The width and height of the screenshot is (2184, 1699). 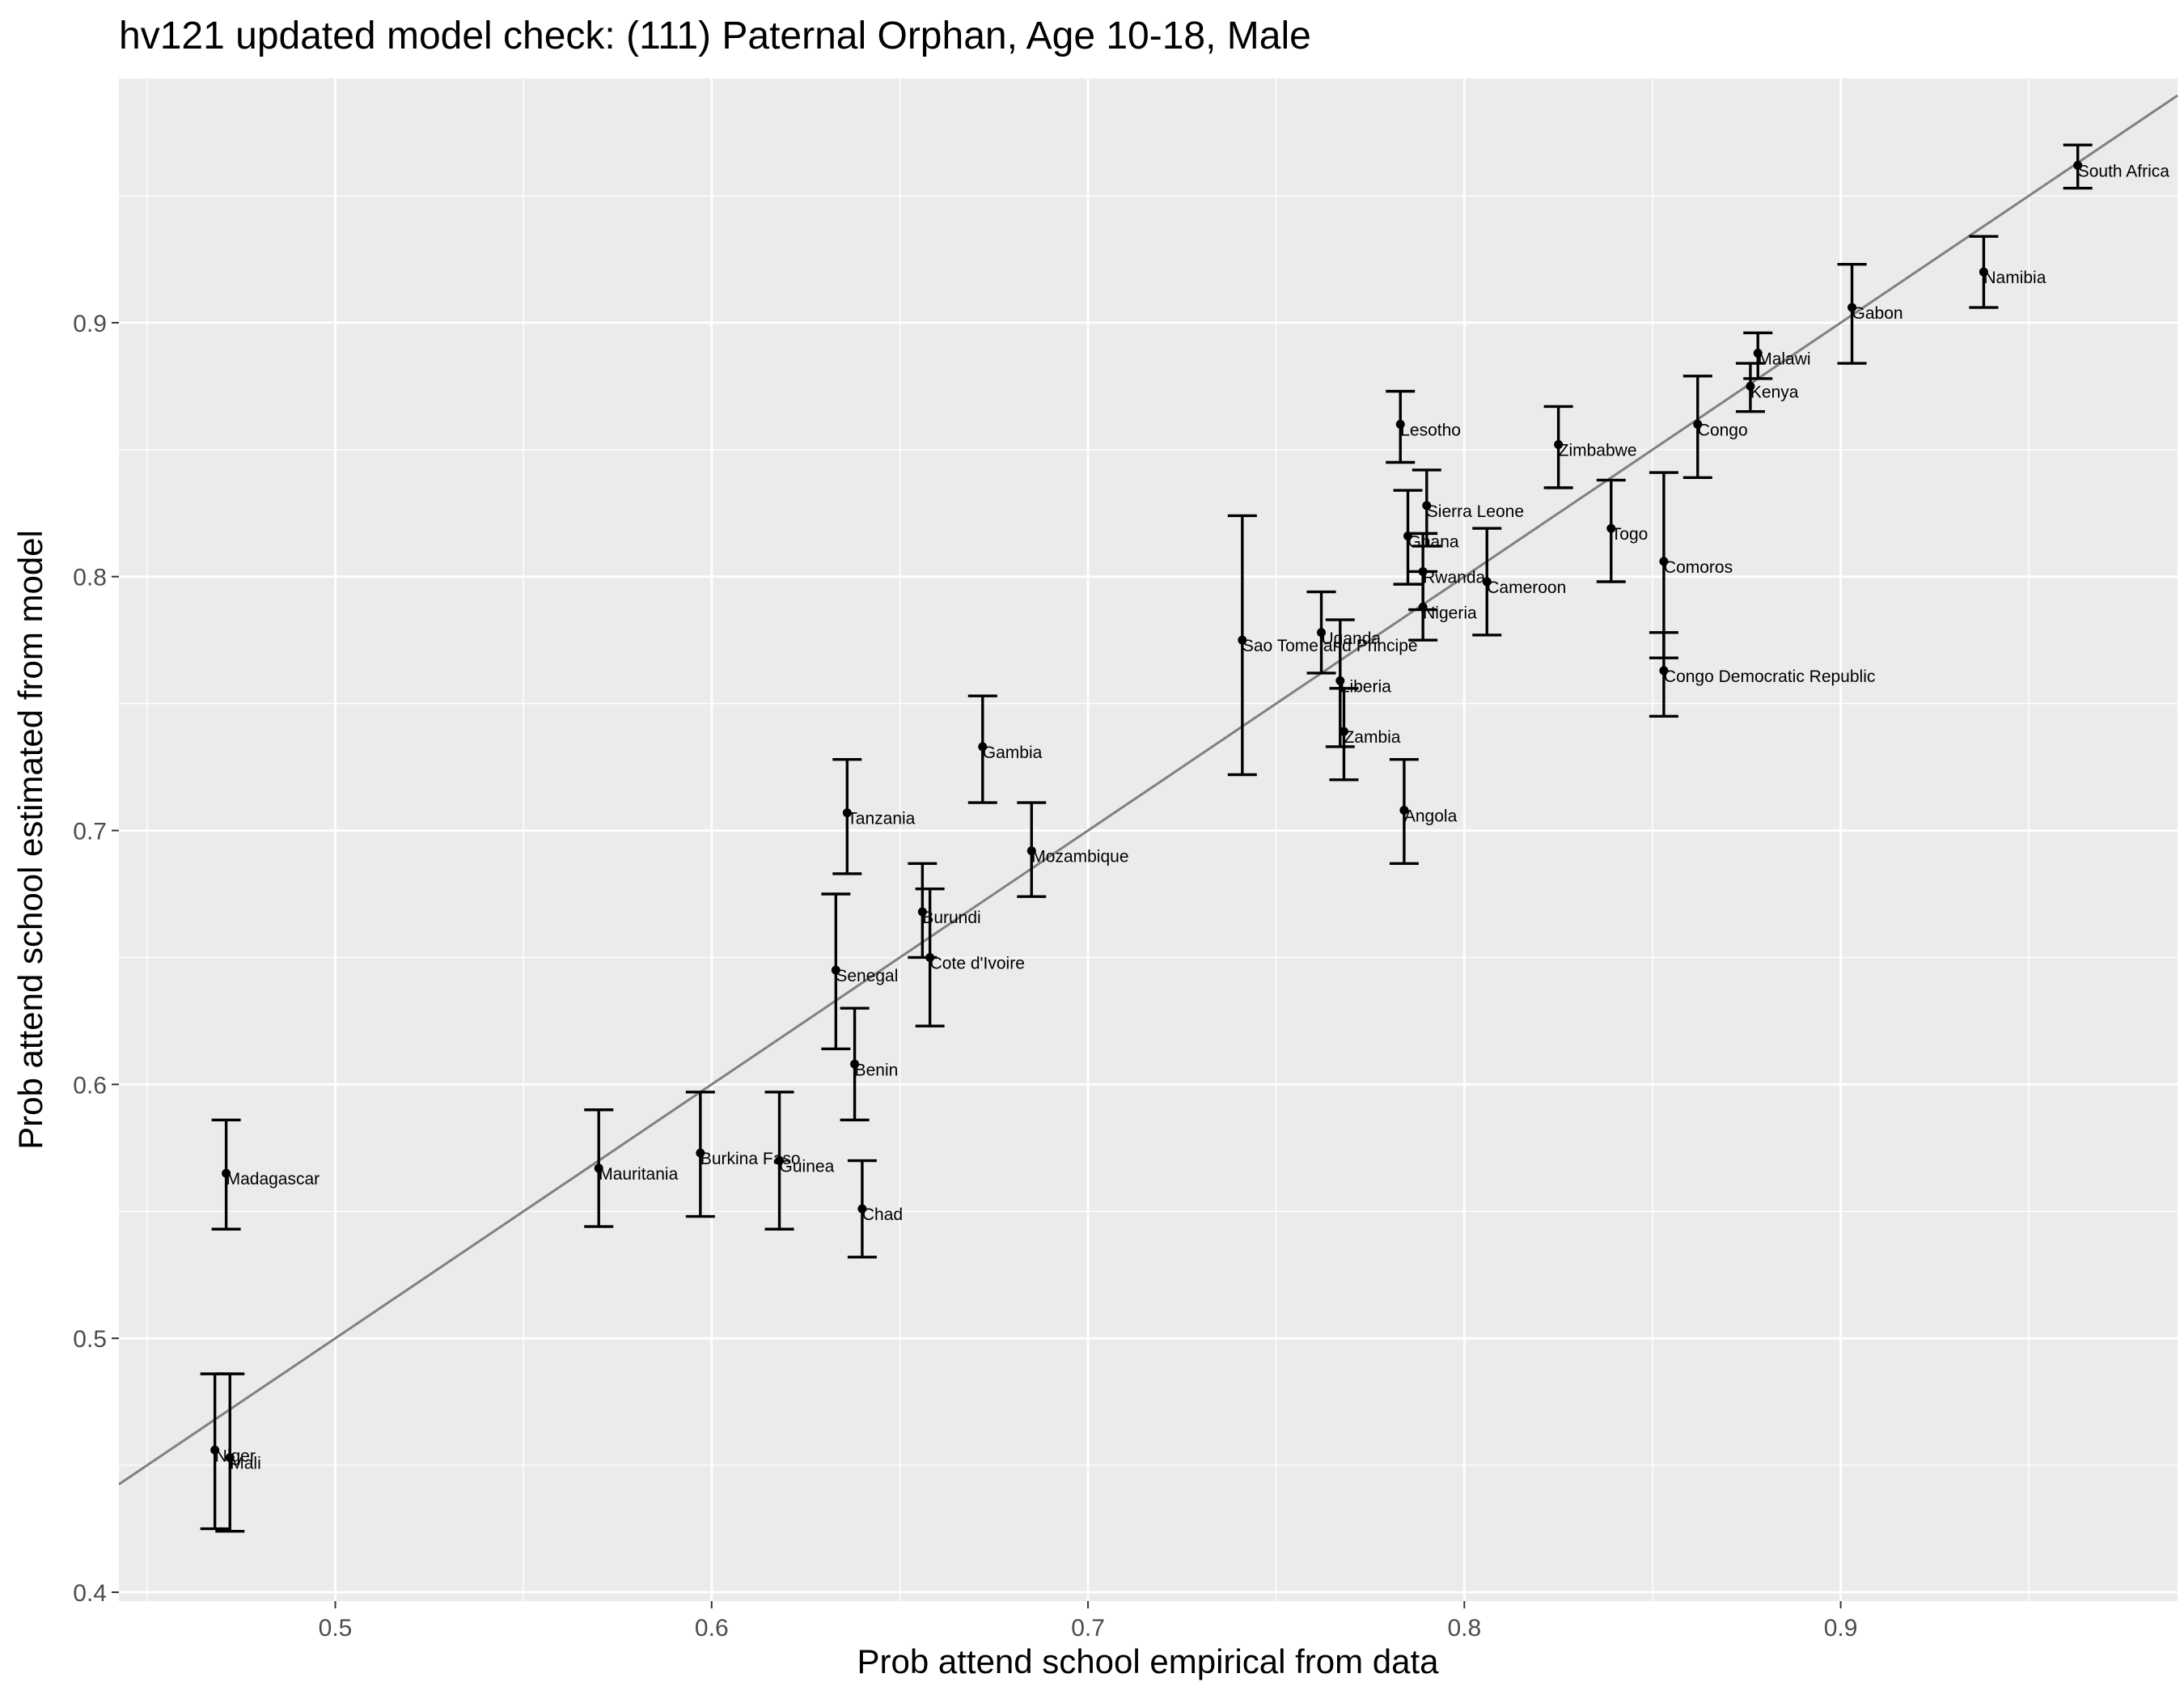 What do you see at coordinates (96, 959) in the screenshot?
I see `y-axis: 0.4 0.5 0.6 0.7 0.8 0.9` at bounding box center [96, 959].